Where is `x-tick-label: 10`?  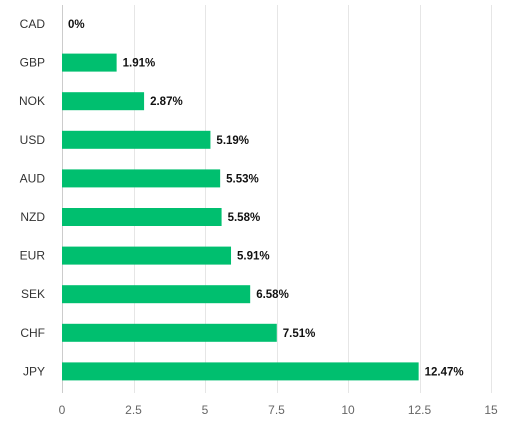 x-tick-label: 10 is located at coordinates (348, 410).